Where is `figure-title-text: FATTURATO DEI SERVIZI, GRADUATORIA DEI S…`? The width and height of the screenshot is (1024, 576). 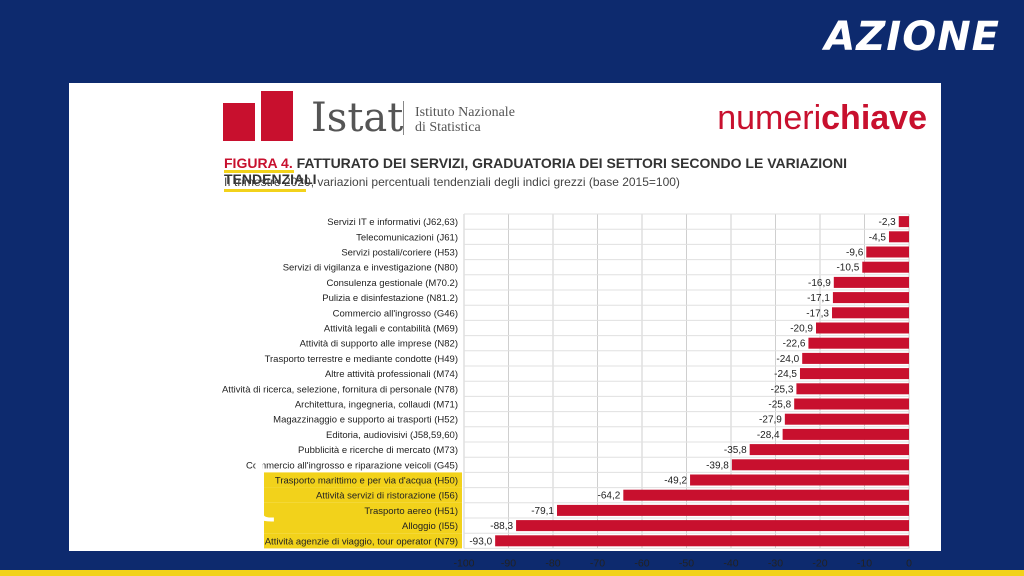
figure-title-text: FATTURATO DEI SERVIZI, GRADUATORIA DEI S… is located at coordinates (536, 171).